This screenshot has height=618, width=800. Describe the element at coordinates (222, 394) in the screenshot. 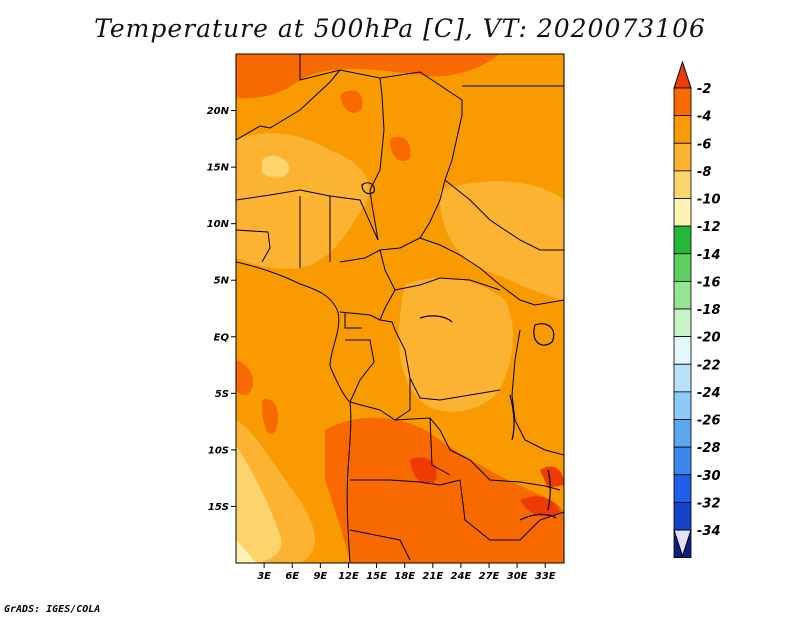

I see `lat-tick-label: 5S` at that location.